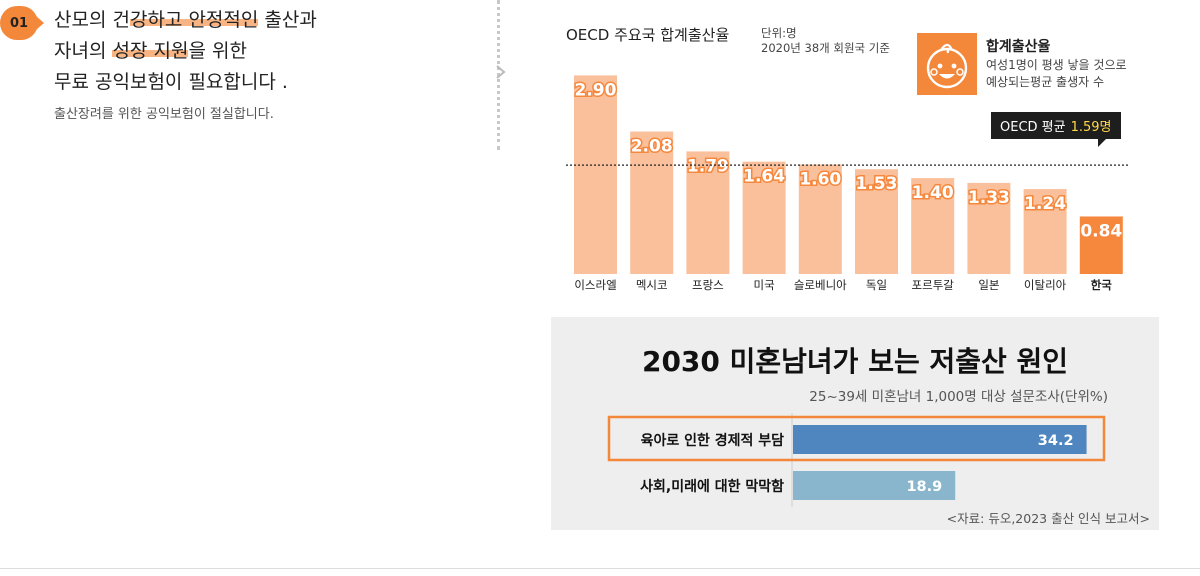  What do you see at coordinates (595, 285) in the screenshot?
I see `category-label: 이스라엘` at bounding box center [595, 285].